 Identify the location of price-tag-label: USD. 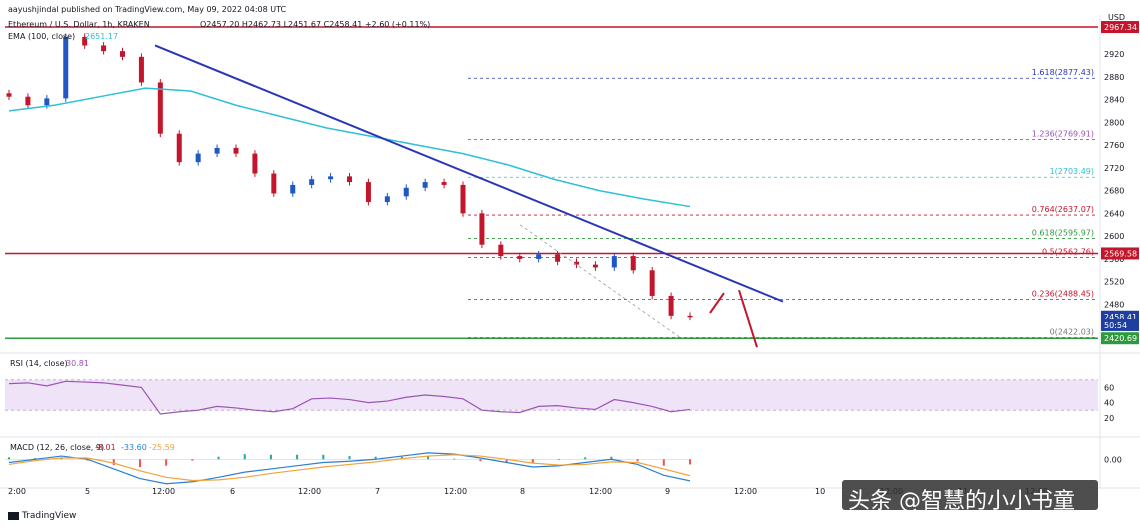
(1116, 17).